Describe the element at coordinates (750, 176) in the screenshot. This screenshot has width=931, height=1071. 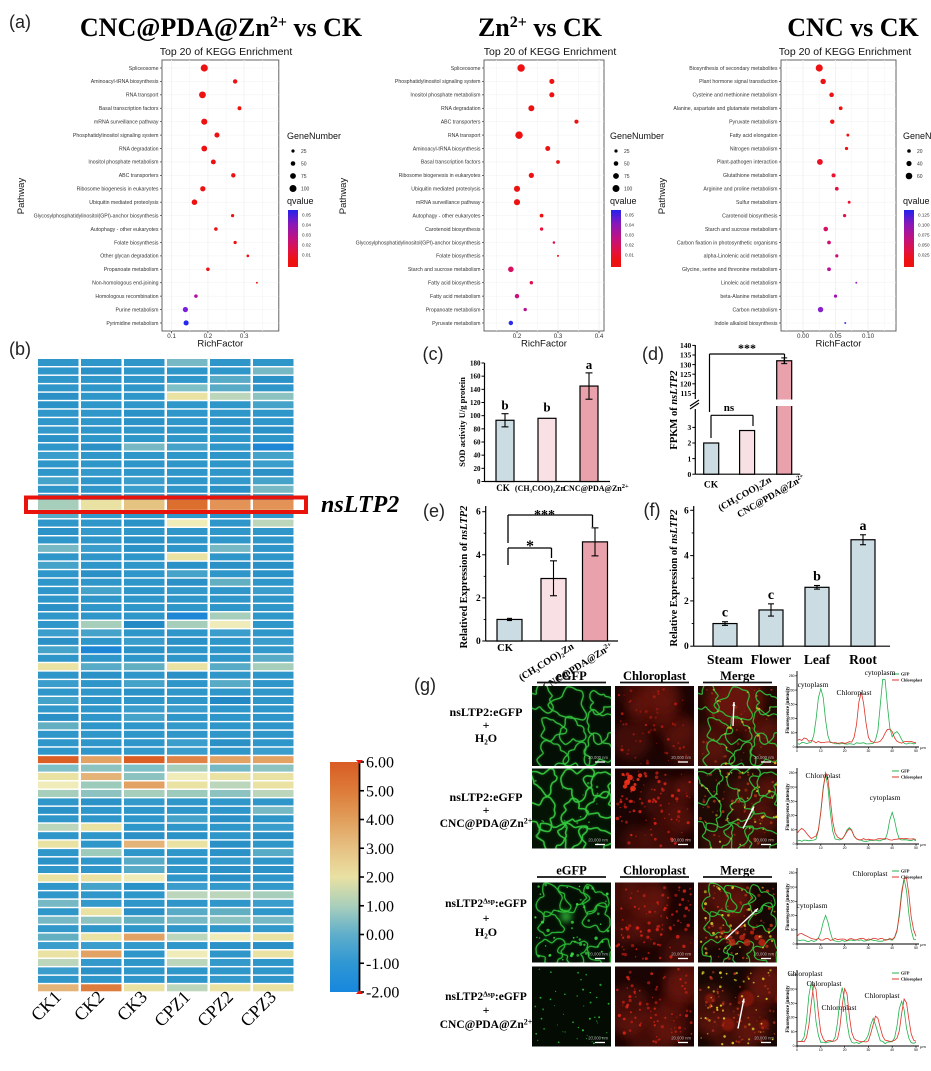
I see `svg-text: Glutathione metabolism` at that location.